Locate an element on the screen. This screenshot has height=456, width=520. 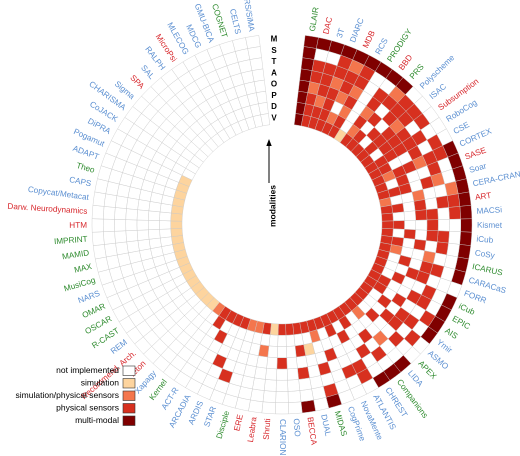
architecture-label: BECCA is located at coordinates (311, 431).